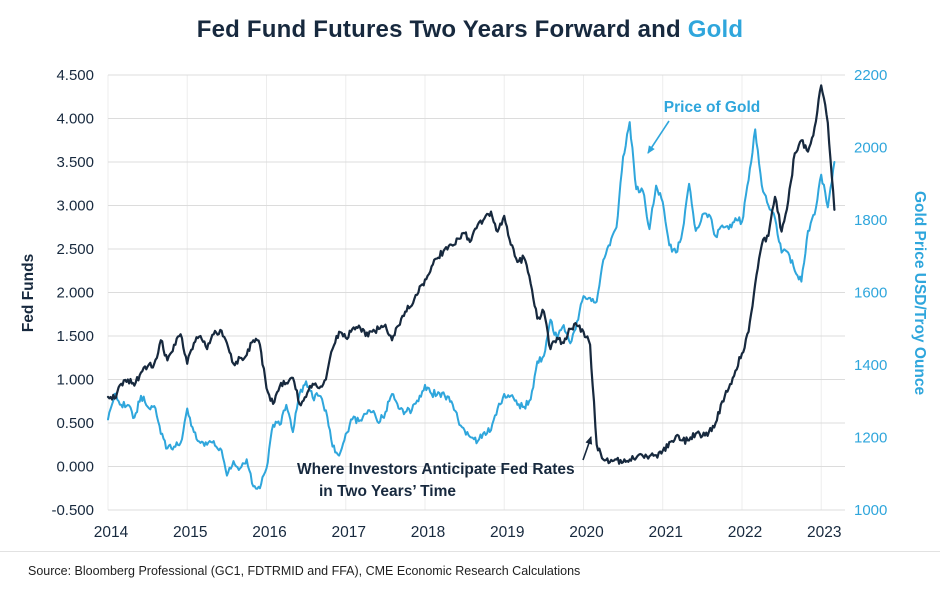  Describe the element at coordinates (870, 75) in the screenshot. I see `right-axis-tick-label: 2200` at that location.